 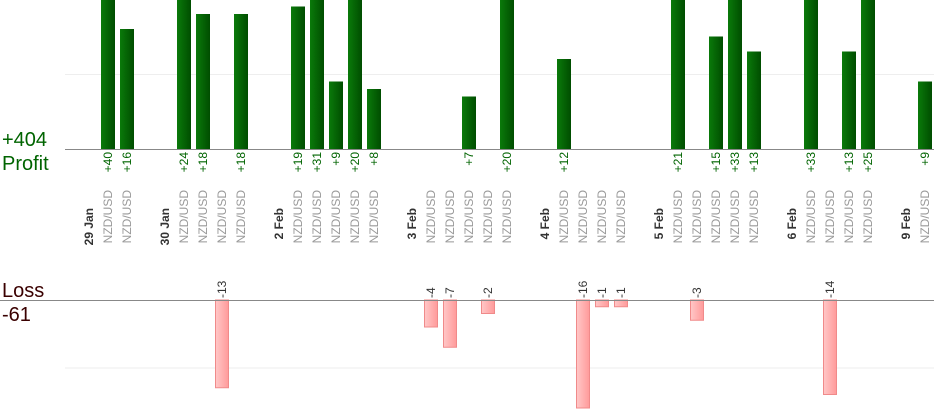 What do you see at coordinates (564, 162) in the screenshot?
I see `value-label: +12` at bounding box center [564, 162].